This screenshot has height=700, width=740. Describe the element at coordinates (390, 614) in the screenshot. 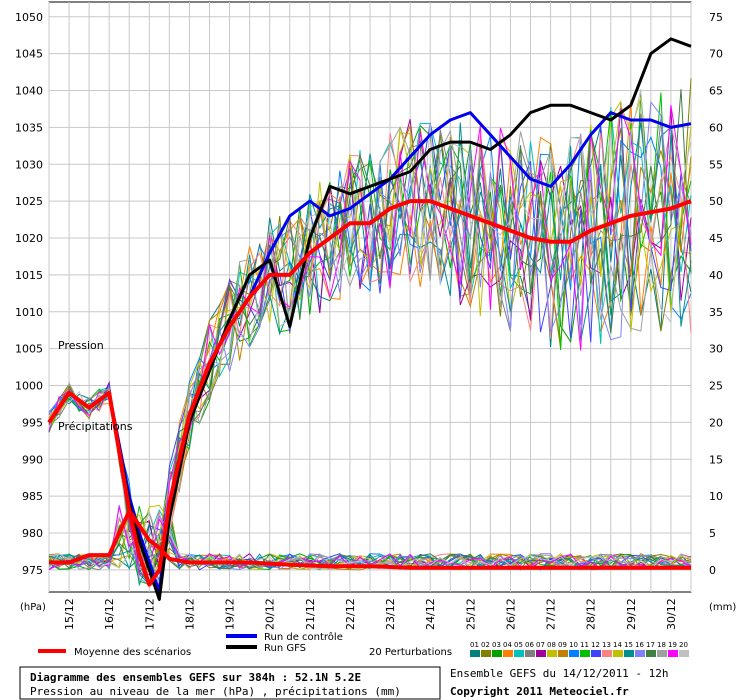

I see `x-date-label: 23/12` at that location.